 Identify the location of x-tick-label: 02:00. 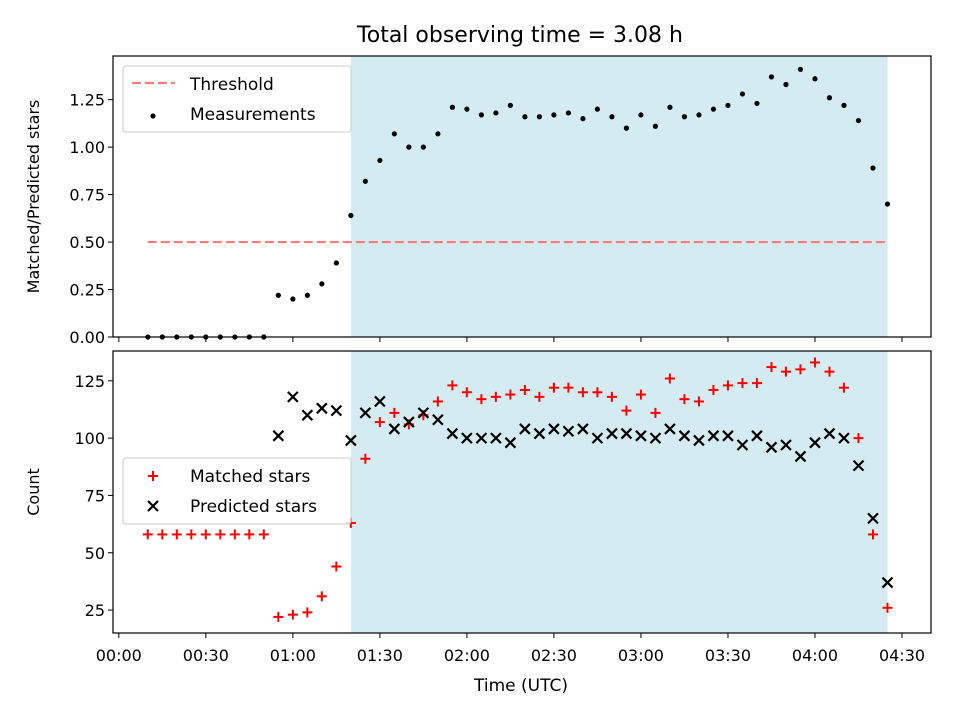
(467, 655).